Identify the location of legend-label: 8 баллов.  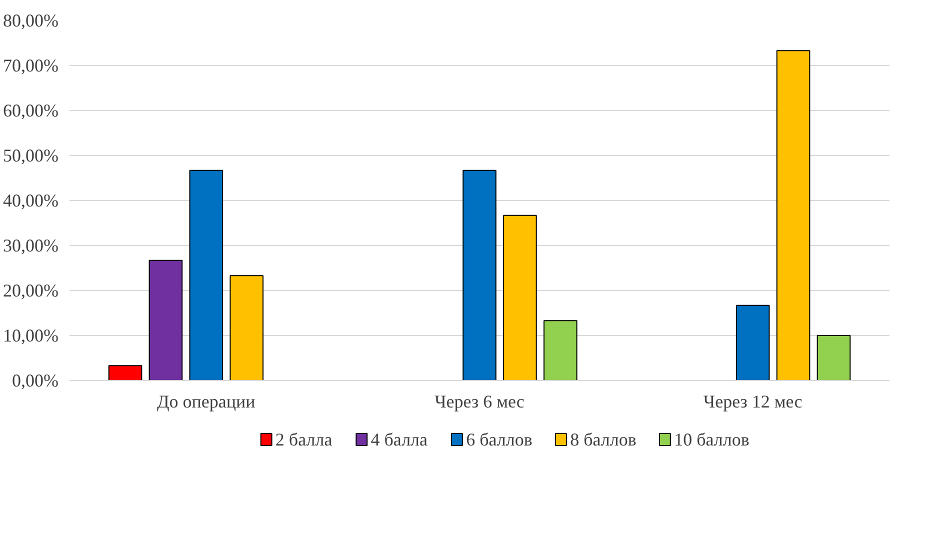
(603, 440).